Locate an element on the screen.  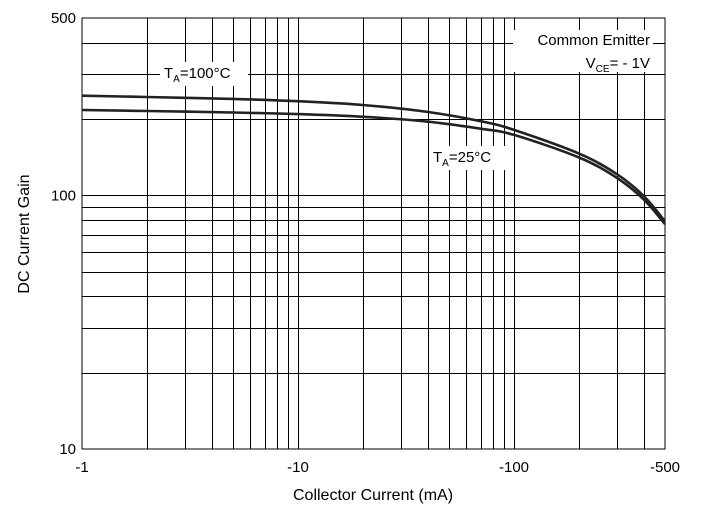
annotation-vce: VCE= - 1V is located at coordinates (618, 65).